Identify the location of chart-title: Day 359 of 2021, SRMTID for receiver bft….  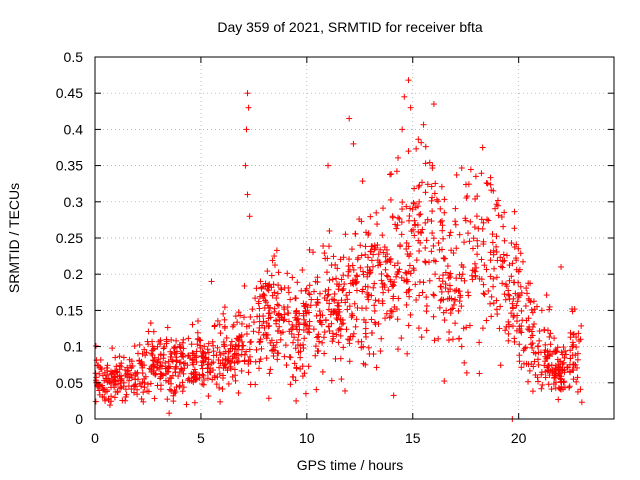
(350, 27).